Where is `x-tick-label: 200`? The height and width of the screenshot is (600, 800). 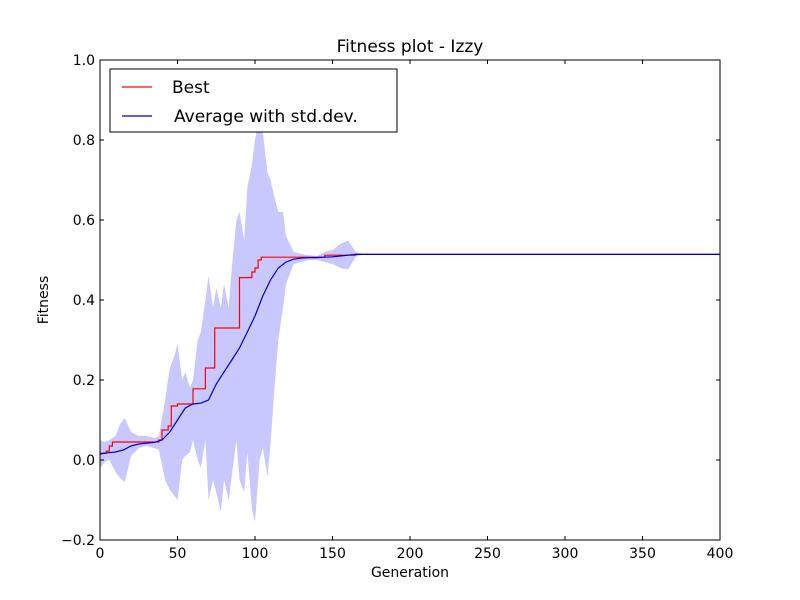 x-tick-label: 200 is located at coordinates (410, 554).